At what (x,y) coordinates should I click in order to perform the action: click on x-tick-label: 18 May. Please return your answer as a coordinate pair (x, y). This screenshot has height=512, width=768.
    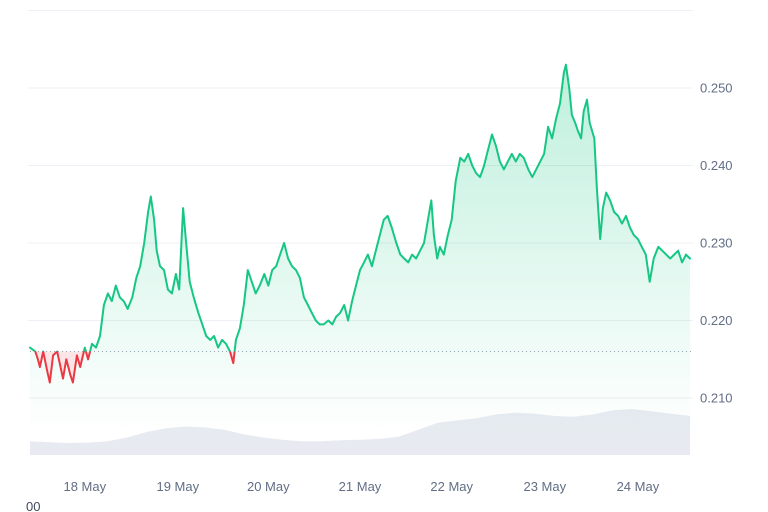
    Looking at the image, I should click on (84, 486).